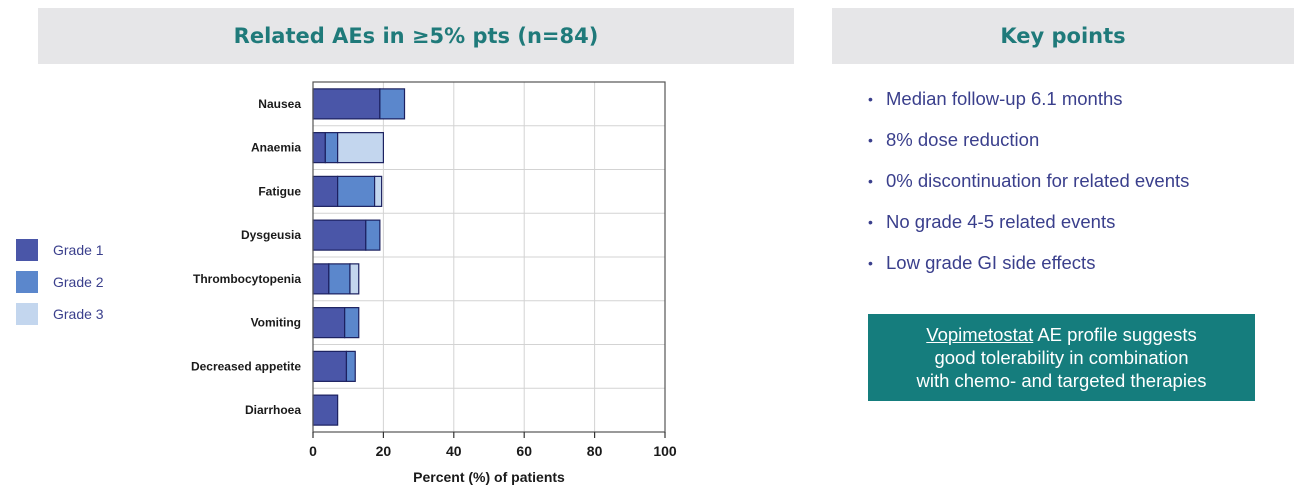 The height and width of the screenshot is (486, 1300). What do you see at coordinates (524, 451) in the screenshot?
I see `x-tick-label: 60` at bounding box center [524, 451].